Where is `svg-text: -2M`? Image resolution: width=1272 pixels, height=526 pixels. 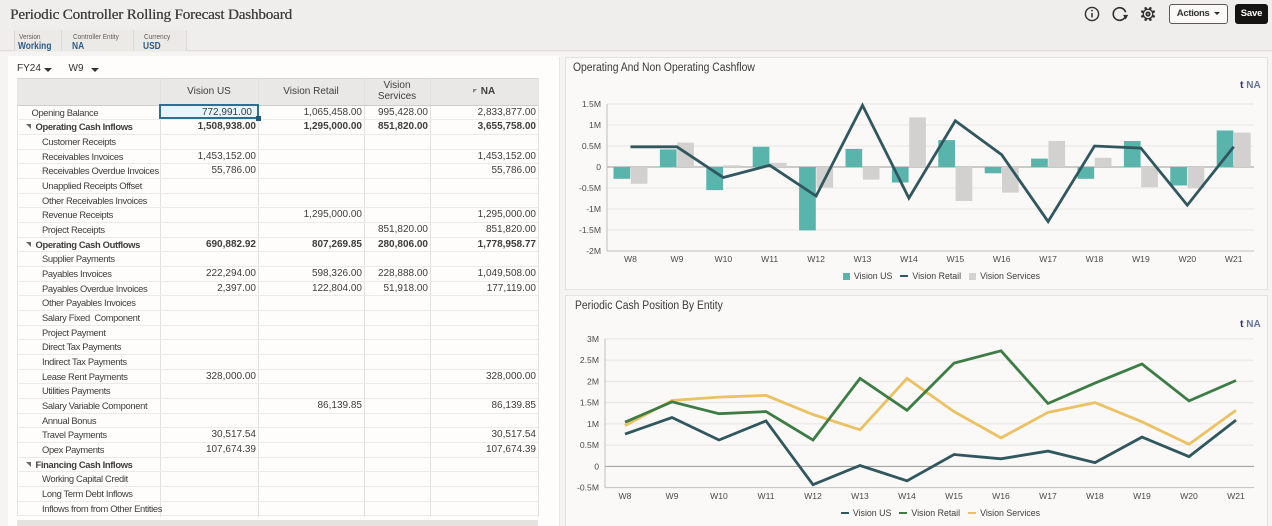
svg-text: -2M is located at coordinates (593, 251).